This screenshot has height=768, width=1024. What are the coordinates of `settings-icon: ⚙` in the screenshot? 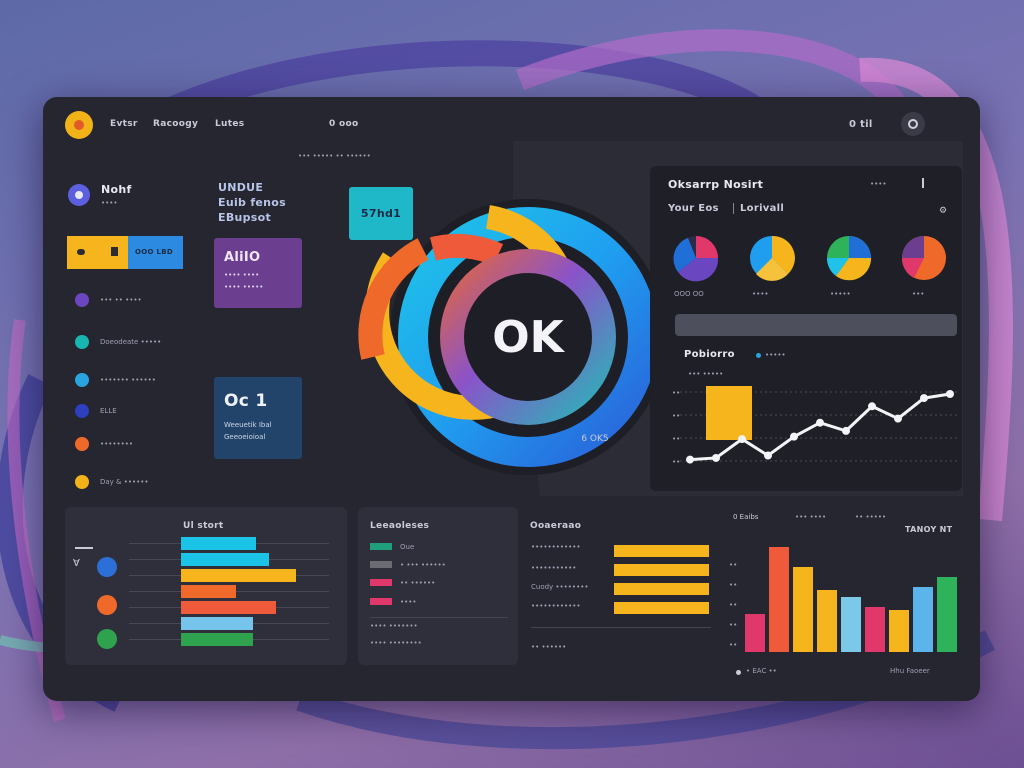 It's located at (943, 211).